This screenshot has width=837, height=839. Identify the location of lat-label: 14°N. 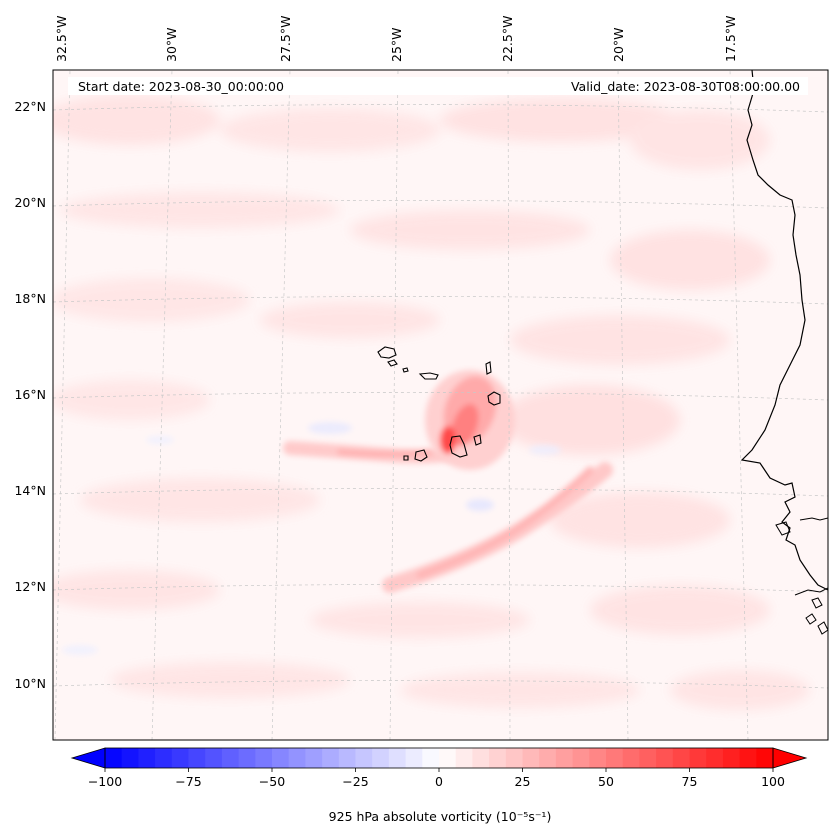
(30, 490).